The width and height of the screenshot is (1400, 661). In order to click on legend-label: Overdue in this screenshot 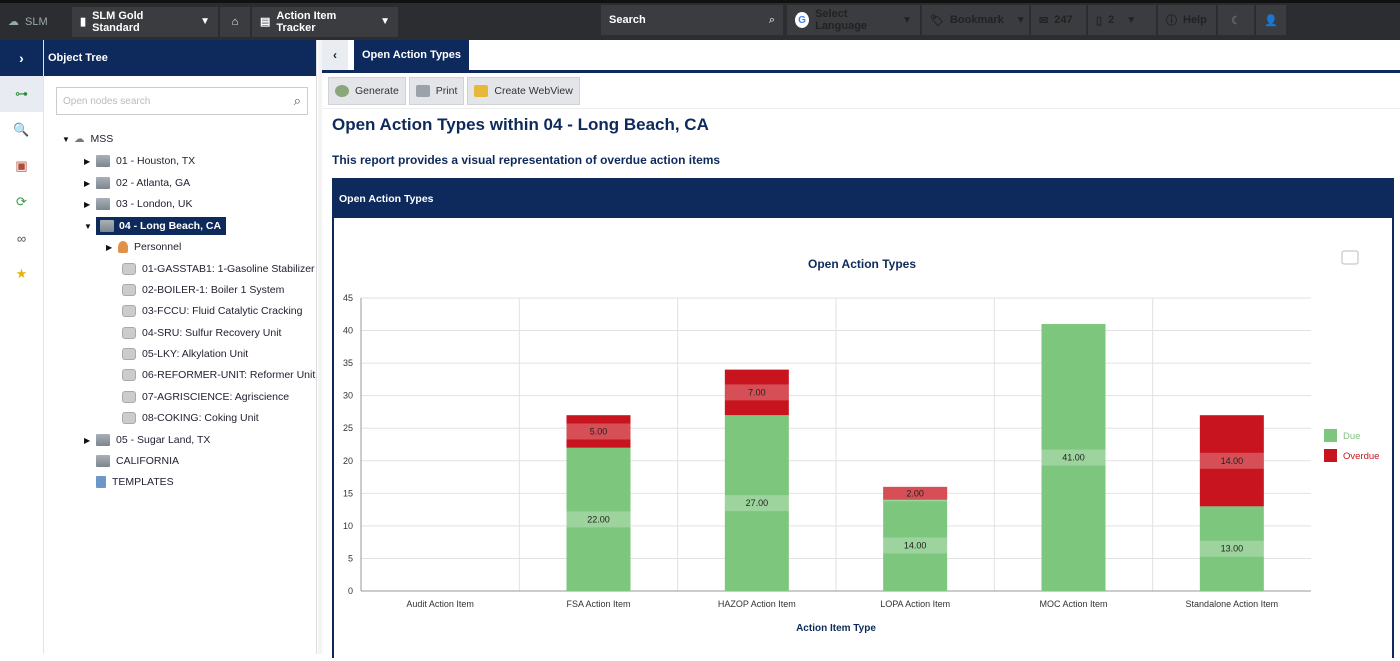, I will do `click(1361, 456)`.